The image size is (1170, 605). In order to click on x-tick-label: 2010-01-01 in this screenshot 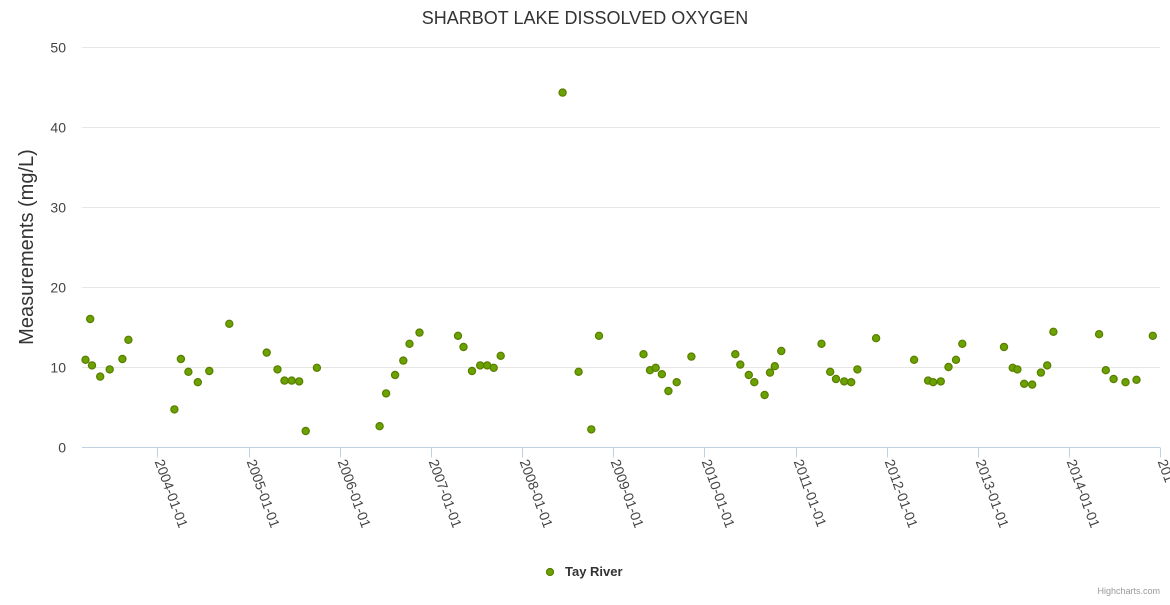, I will do `click(719, 493)`.